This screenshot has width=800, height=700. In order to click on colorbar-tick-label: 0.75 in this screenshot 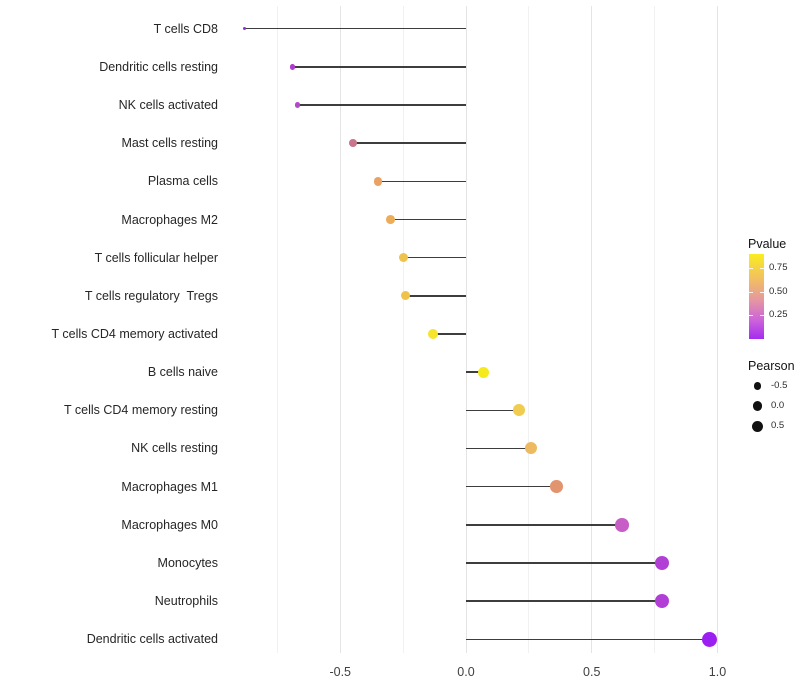, I will do `click(778, 268)`.